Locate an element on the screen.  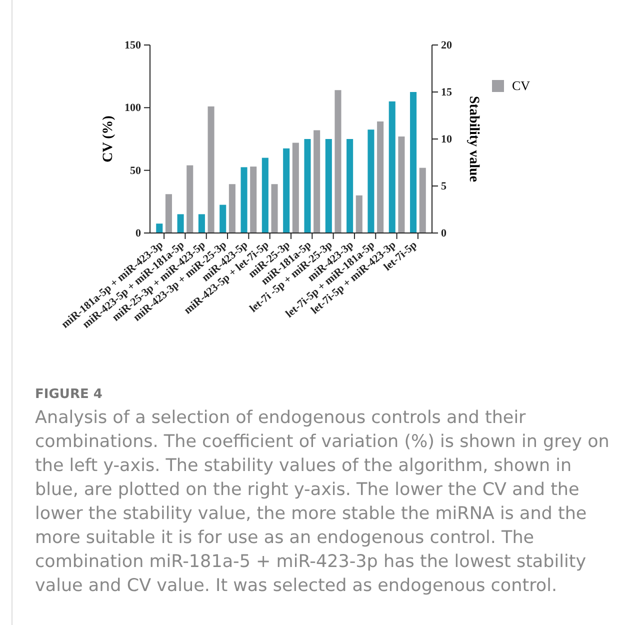
y-tick-label: 150 is located at coordinates (133, 46).